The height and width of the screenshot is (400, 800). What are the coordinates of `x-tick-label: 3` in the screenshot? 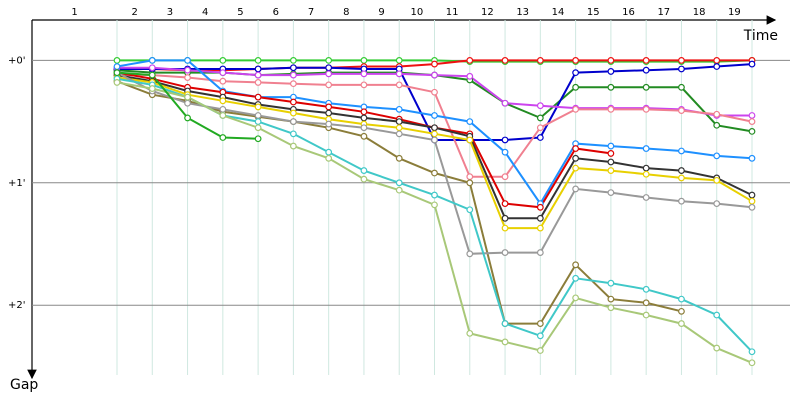 It's located at (170, 12).